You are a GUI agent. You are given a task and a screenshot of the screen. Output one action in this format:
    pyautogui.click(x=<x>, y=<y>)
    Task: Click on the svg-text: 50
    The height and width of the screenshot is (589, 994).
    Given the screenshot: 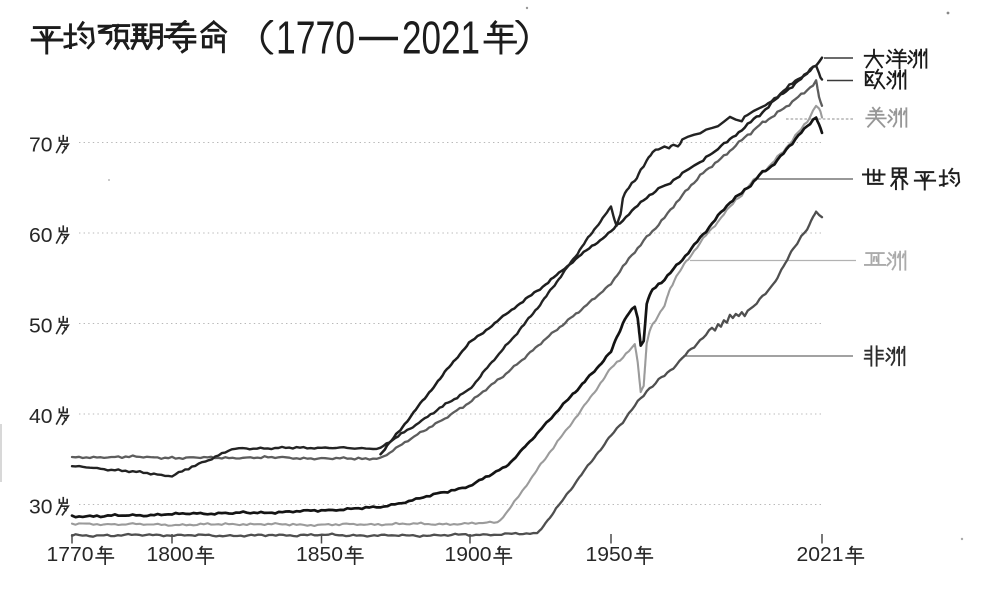 What is the action you would take?
    pyautogui.click(x=41, y=325)
    